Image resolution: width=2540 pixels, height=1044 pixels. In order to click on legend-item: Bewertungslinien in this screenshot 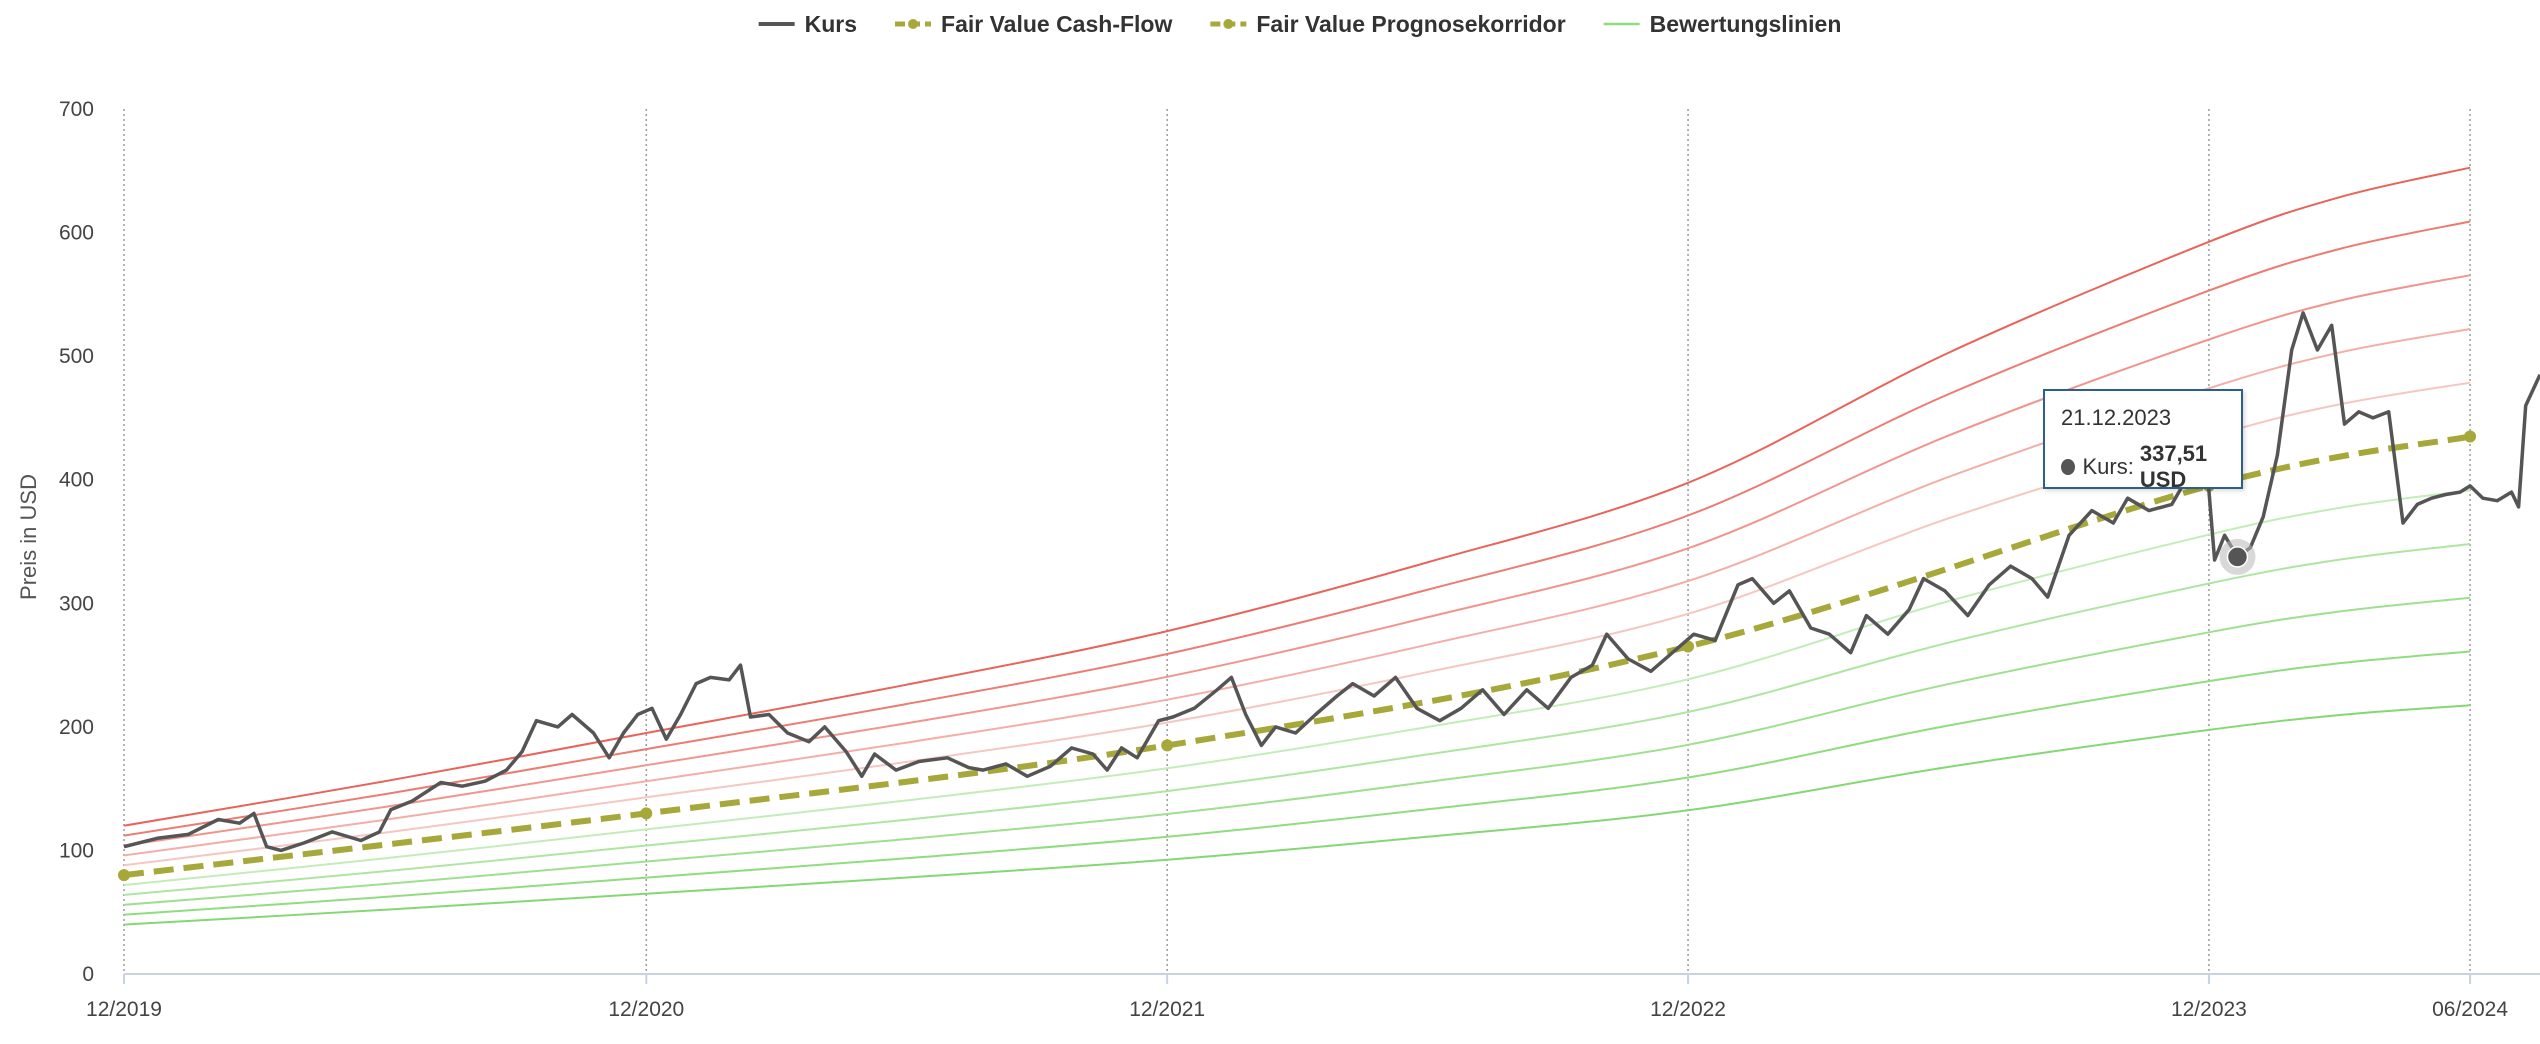, I will do `click(1722, 24)`.